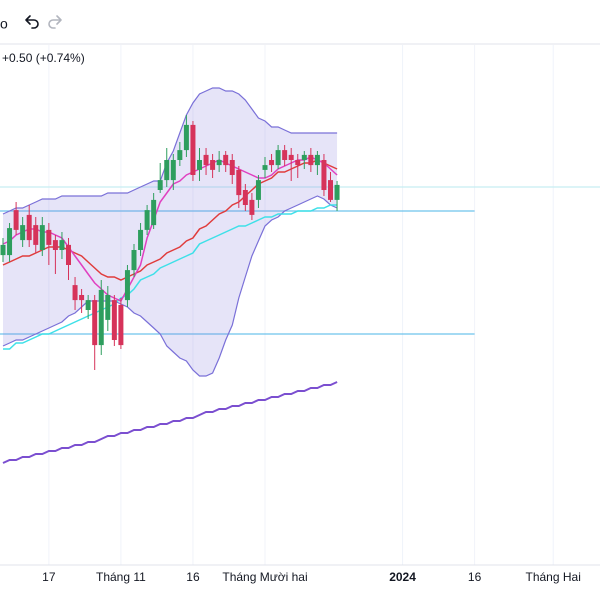 The image size is (600, 600). What do you see at coordinates (121, 577) in the screenshot?
I see `x-tick-label: Tháng 11` at bounding box center [121, 577].